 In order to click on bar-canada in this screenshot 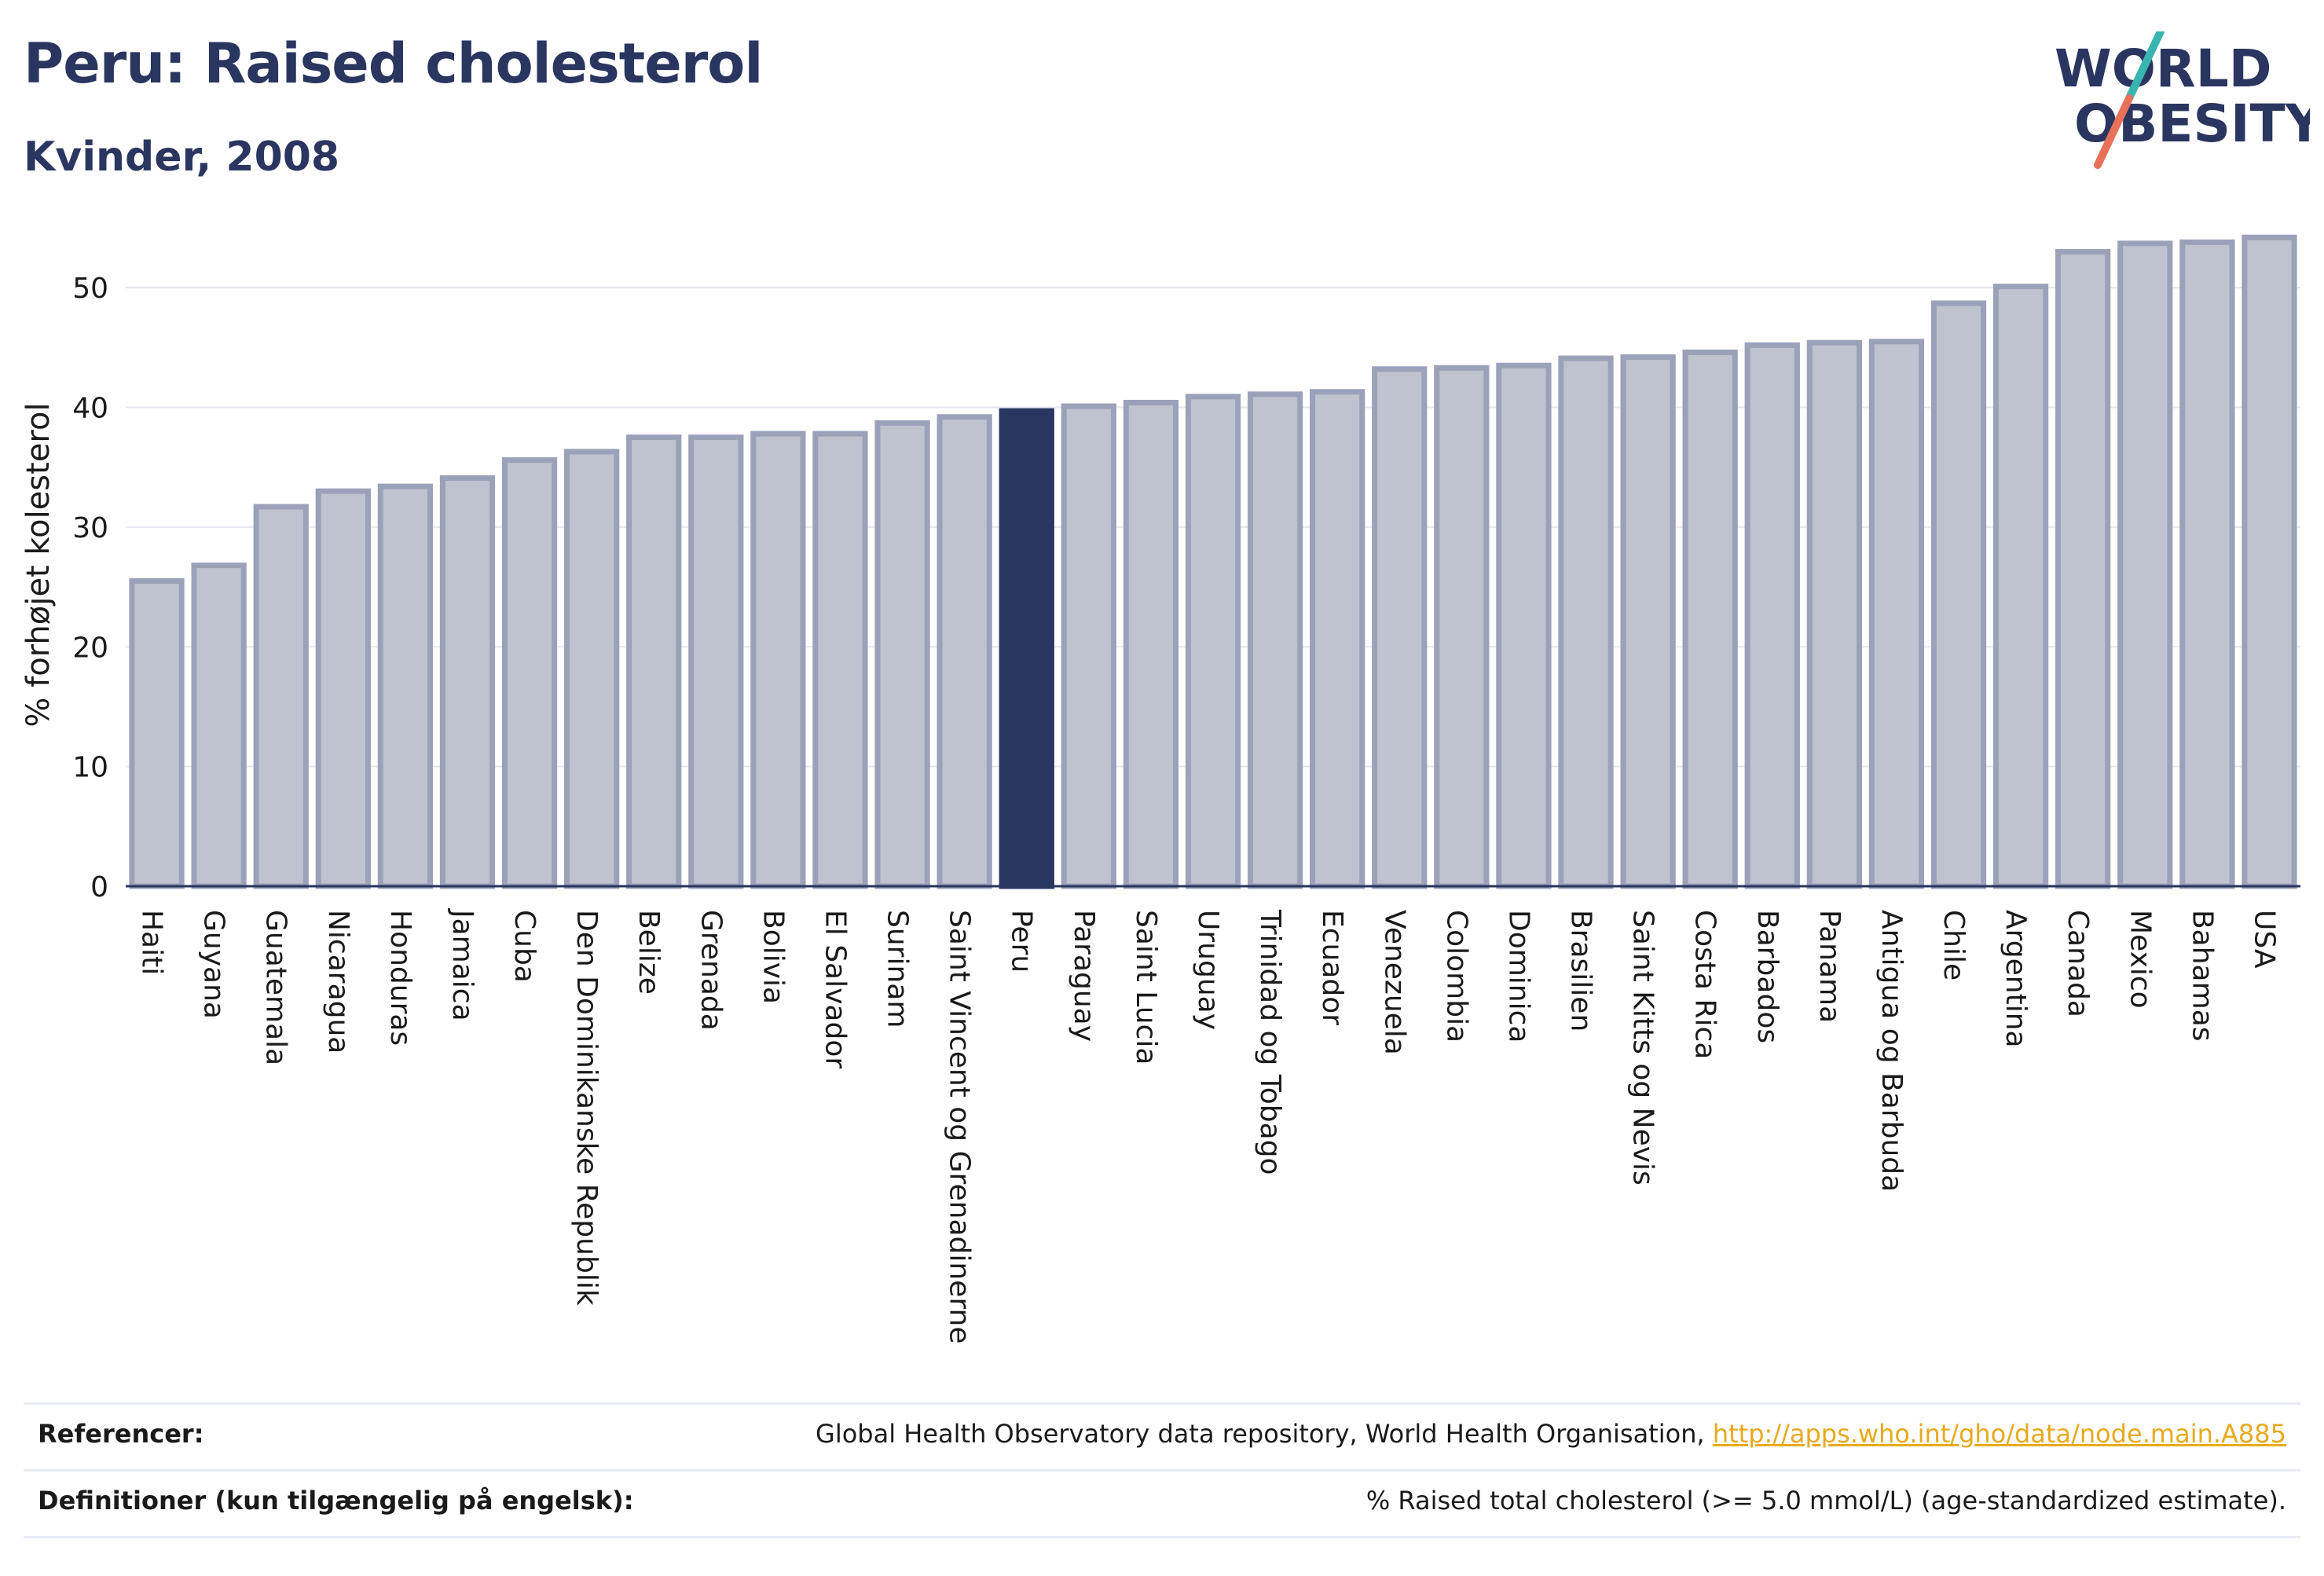, I will do `click(2083, 568)`.